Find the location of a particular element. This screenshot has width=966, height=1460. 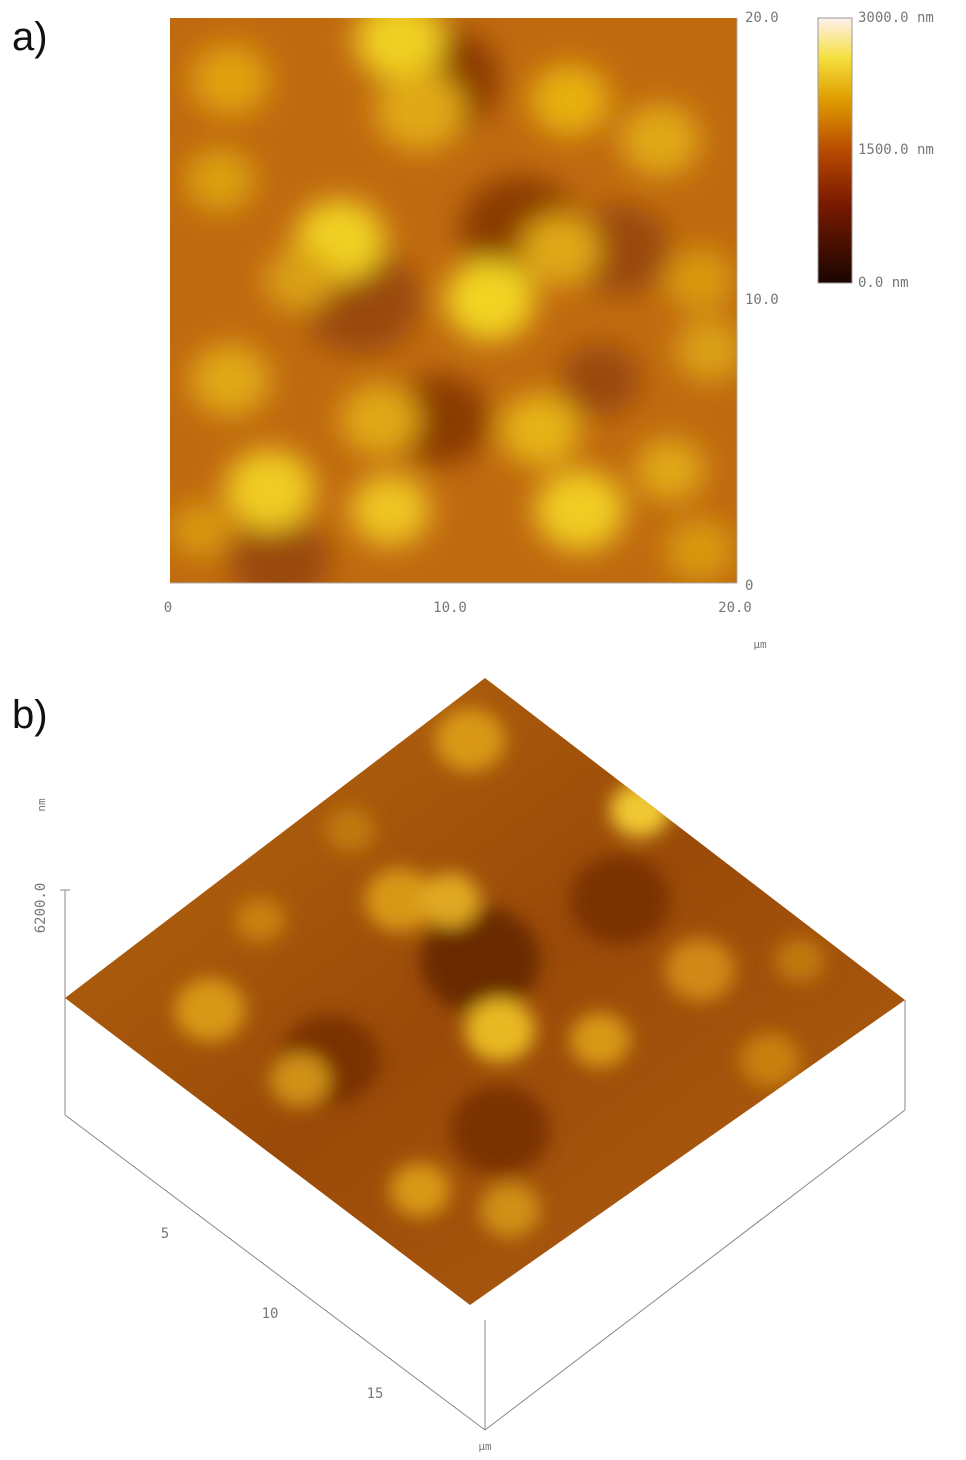

axis-unit: µm is located at coordinates (485, 1446).